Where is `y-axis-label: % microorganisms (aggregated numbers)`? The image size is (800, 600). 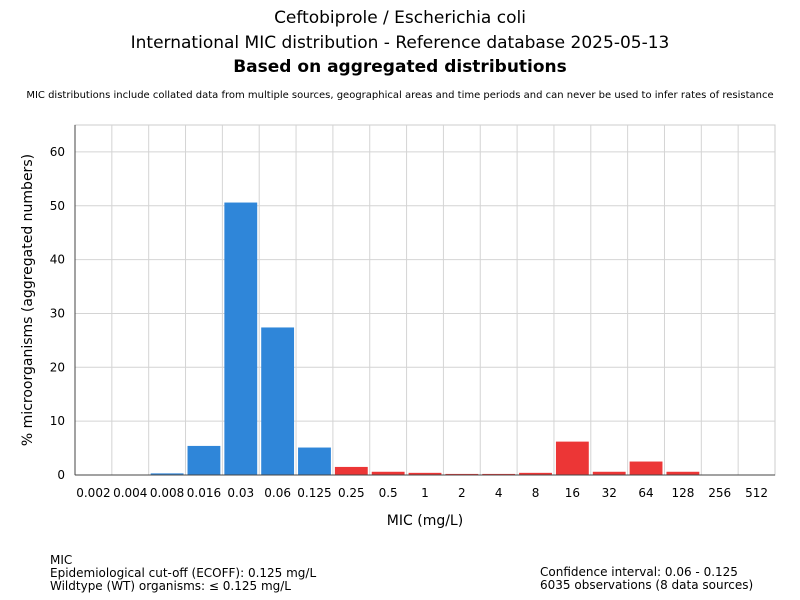 y-axis-label: % microorganisms (aggregated numbers) is located at coordinates (28, 300).